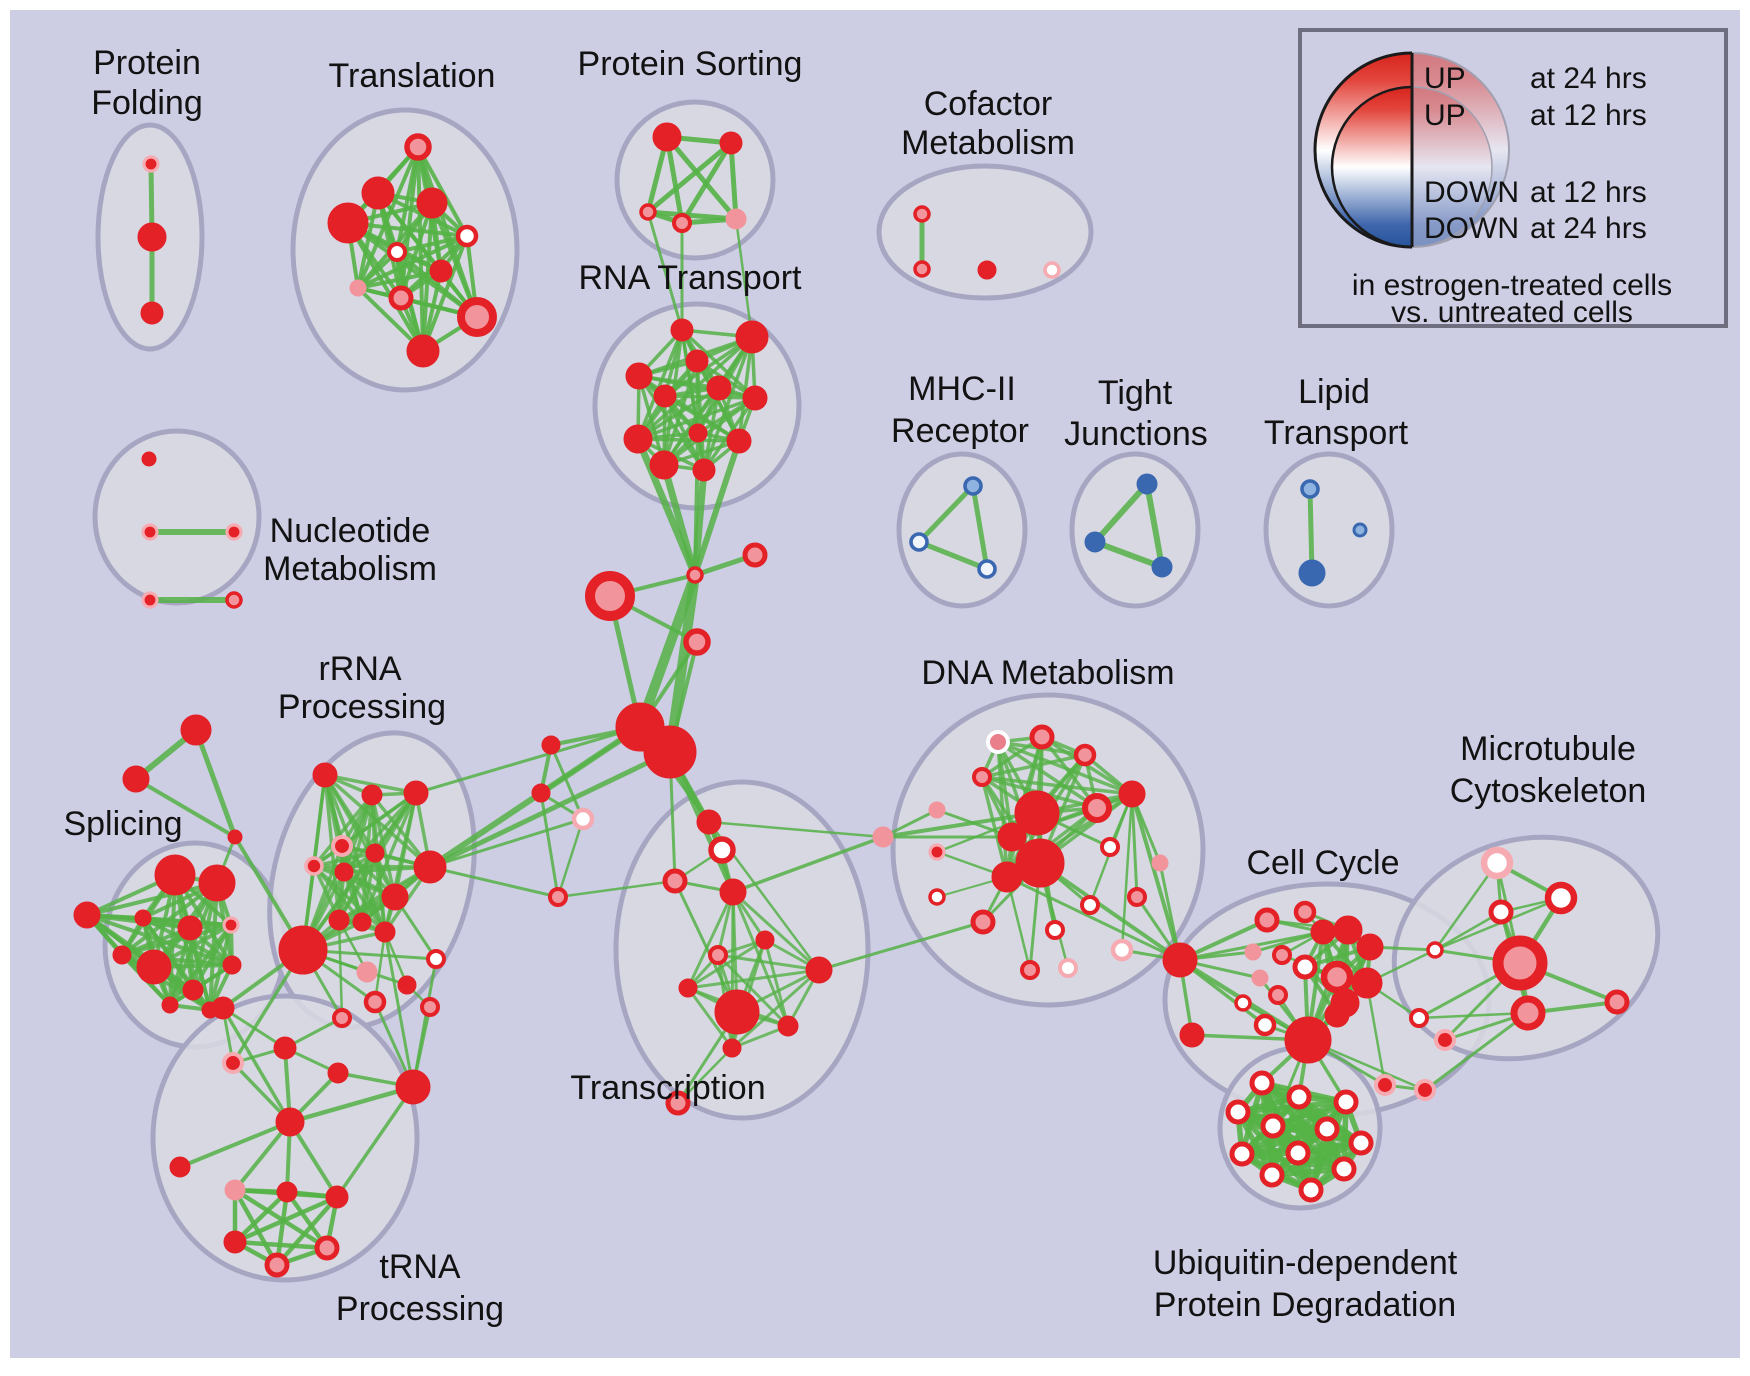 The width and height of the screenshot is (1750, 1376). I want to click on node-112-redpink, so click(718, 955).